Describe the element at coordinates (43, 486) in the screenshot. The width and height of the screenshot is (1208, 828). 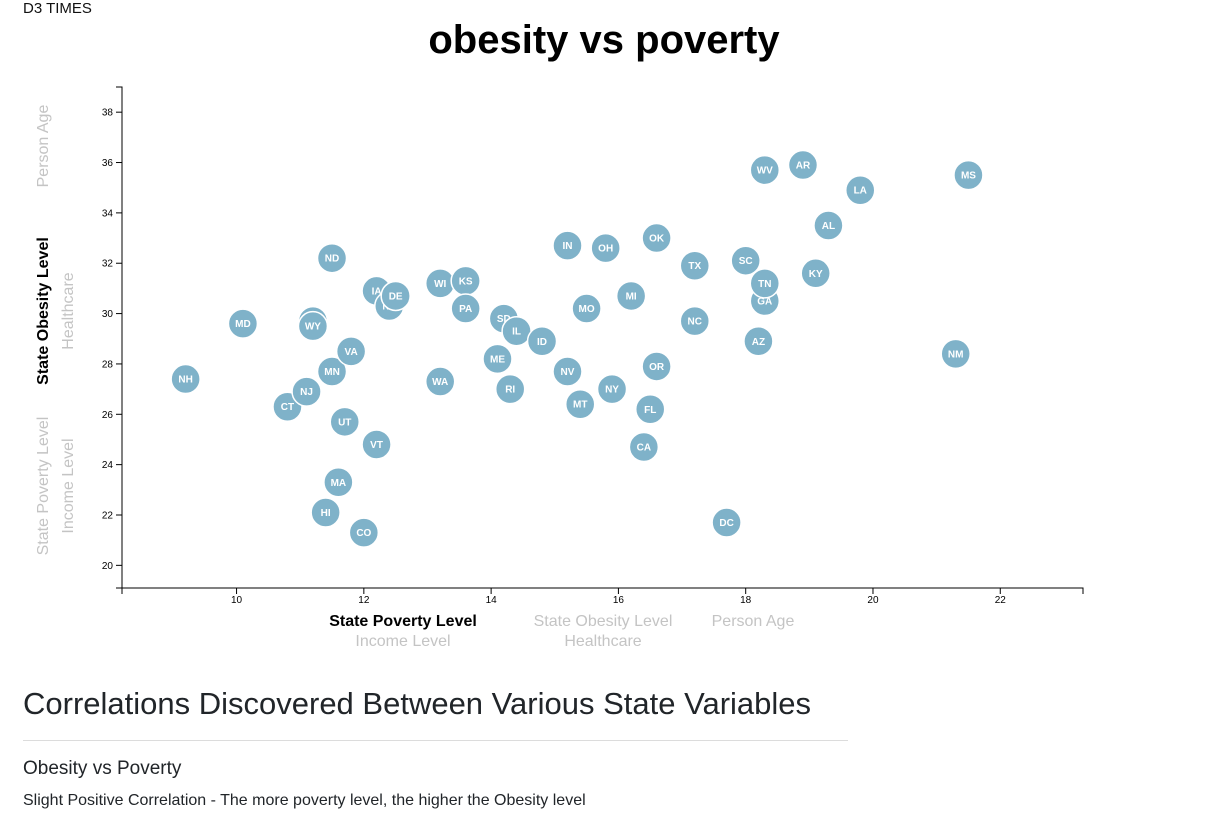
I see `y-axis-label-option: State Poverty Level` at that location.